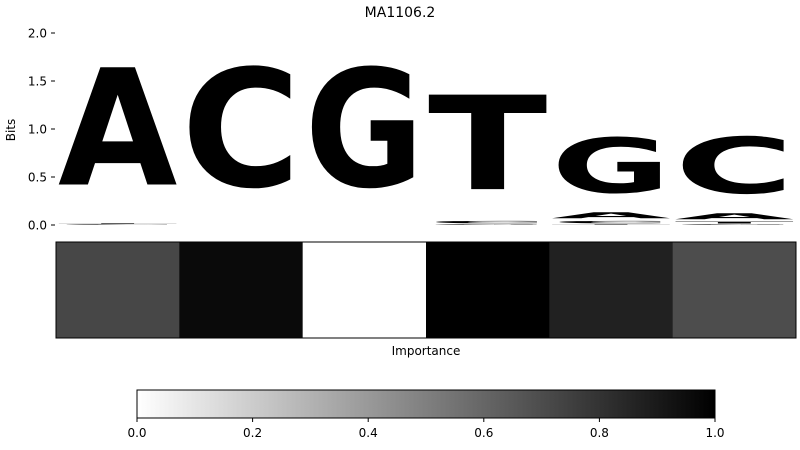  I want to click on y-axis: 0.0 0.5 1.0 1.5 2.0, so click(41, 130).